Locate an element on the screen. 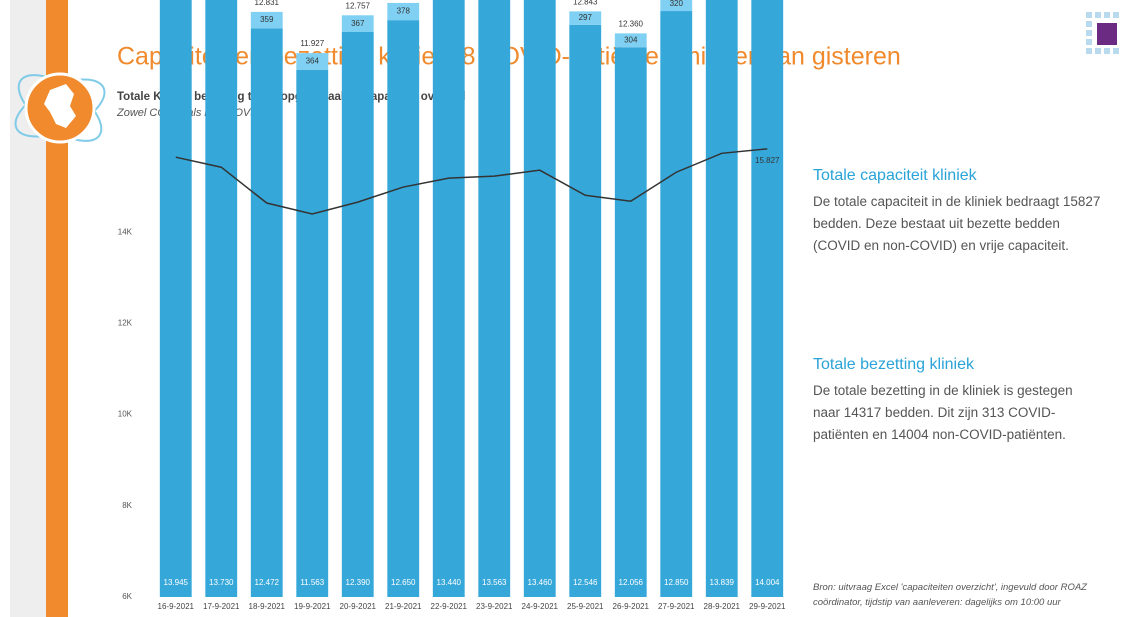 This screenshot has width=1127, height=617. value-label: 359 is located at coordinates (267, 19).